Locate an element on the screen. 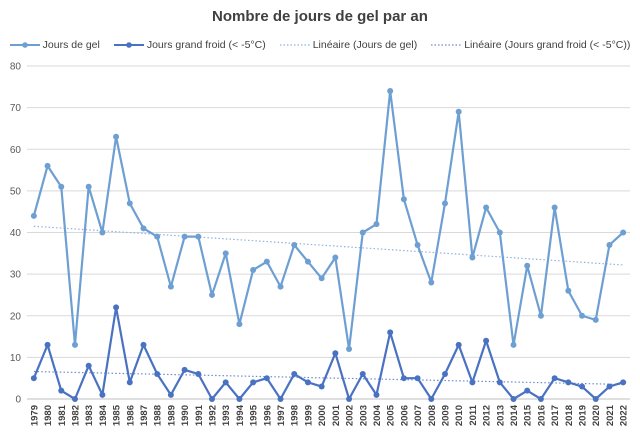 This screenshot has height=437, width=640. x-tick-label: 2006 is located at coordinates (404, 415).